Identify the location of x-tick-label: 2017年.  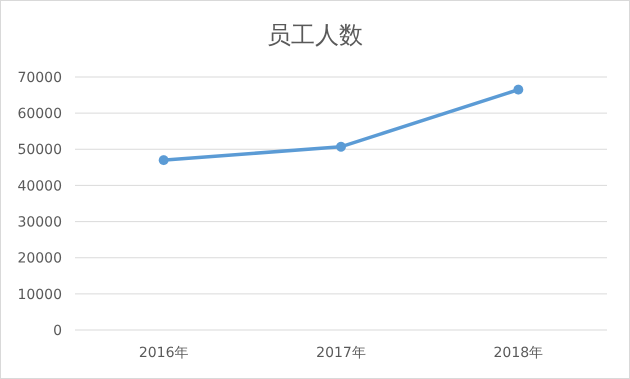
(341, 353).